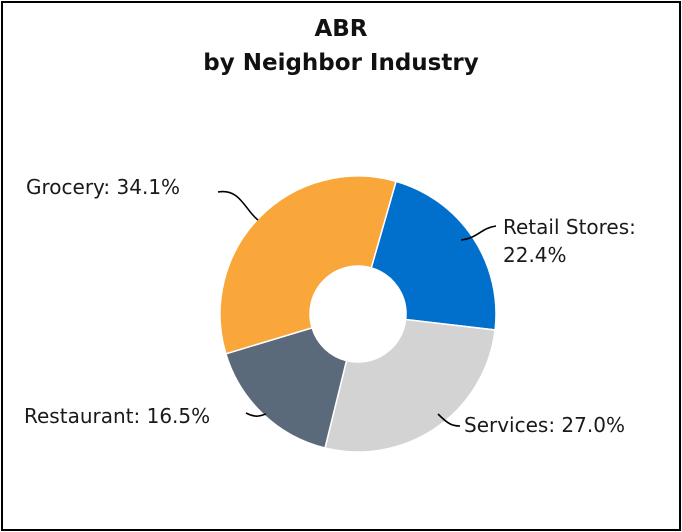  Describe the element at coordinates (256, 414) in the screenshot. I see `leader-line-restaurant` at that location.